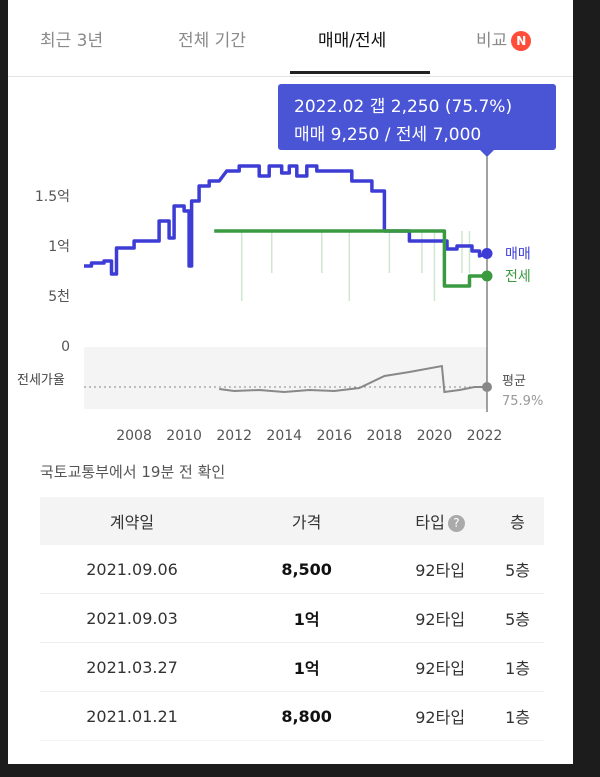 The width and height of the screenshot is (600, 777). I want to click on ratio-polyline, so click(353, 379).